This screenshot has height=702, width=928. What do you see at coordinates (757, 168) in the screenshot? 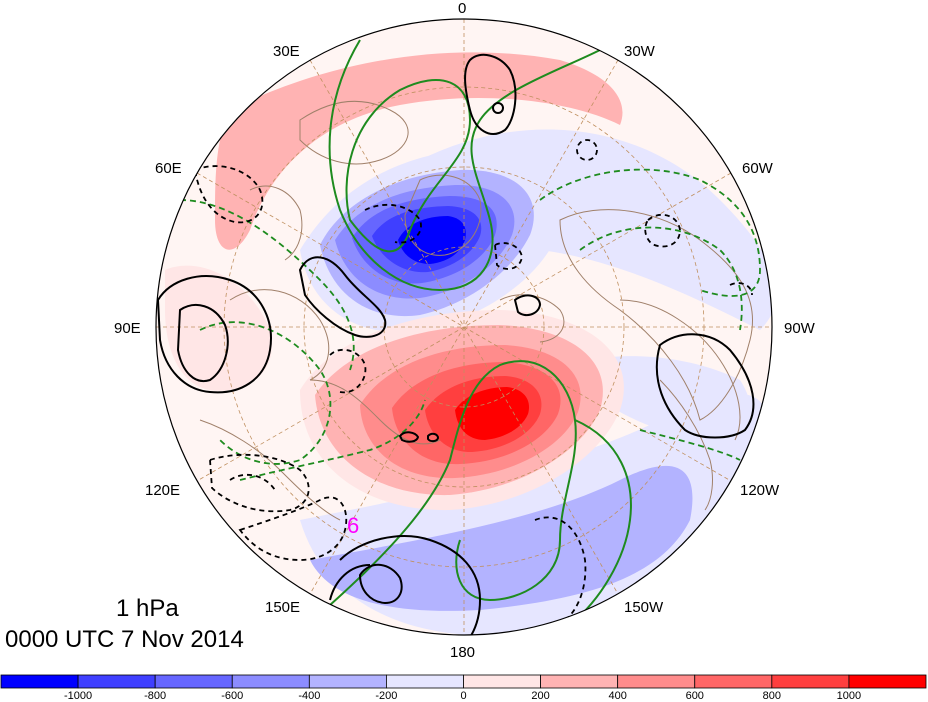
I see `lon-label-60w: 60W` at bounding box center [757, 168].